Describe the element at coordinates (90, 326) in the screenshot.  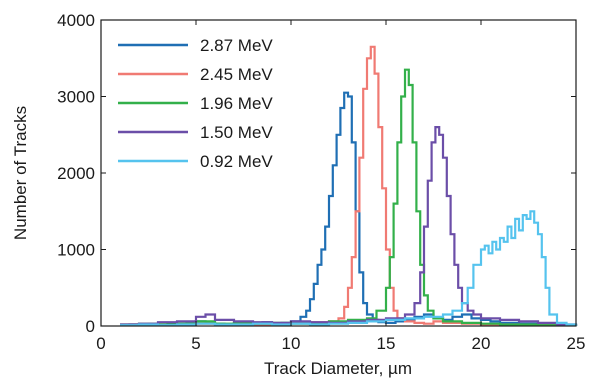
I see `y-tick-label-0: 0` at that location.